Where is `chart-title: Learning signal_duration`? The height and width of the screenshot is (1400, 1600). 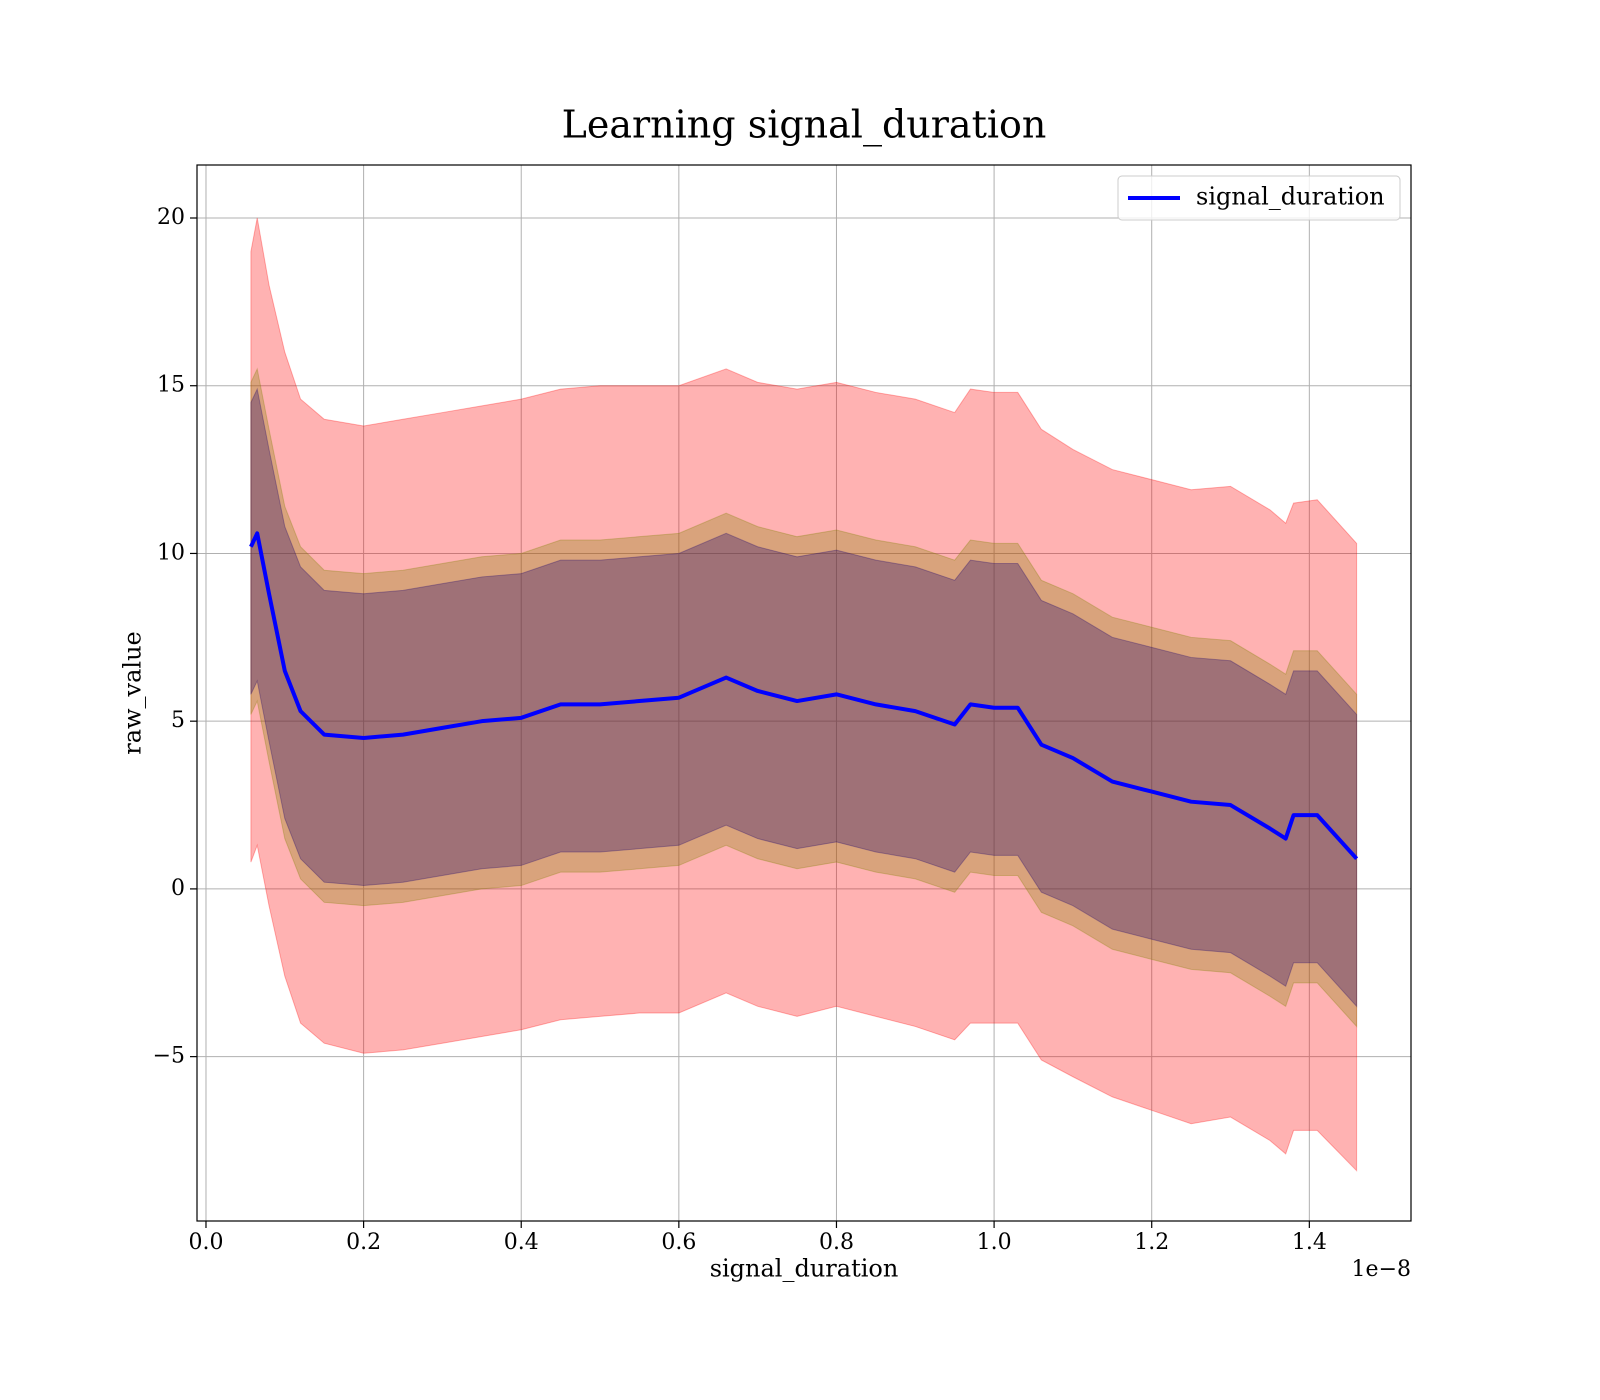
chart-title: Learning signal_duration is located at coordinates (804, 125).